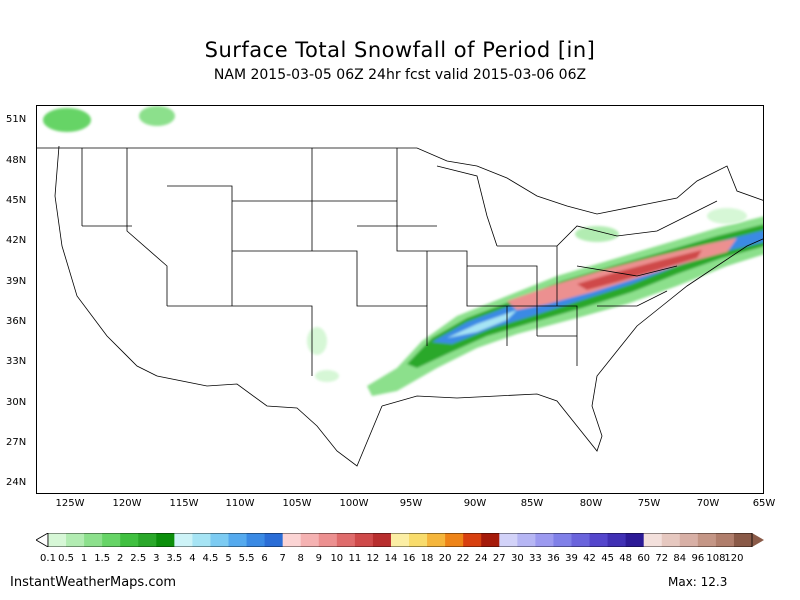 The height and width of the screenshot is (600, 800). Describe the element at coordinates (354, 503) in the screenshot. I see `lon-label: 100W` at that location.